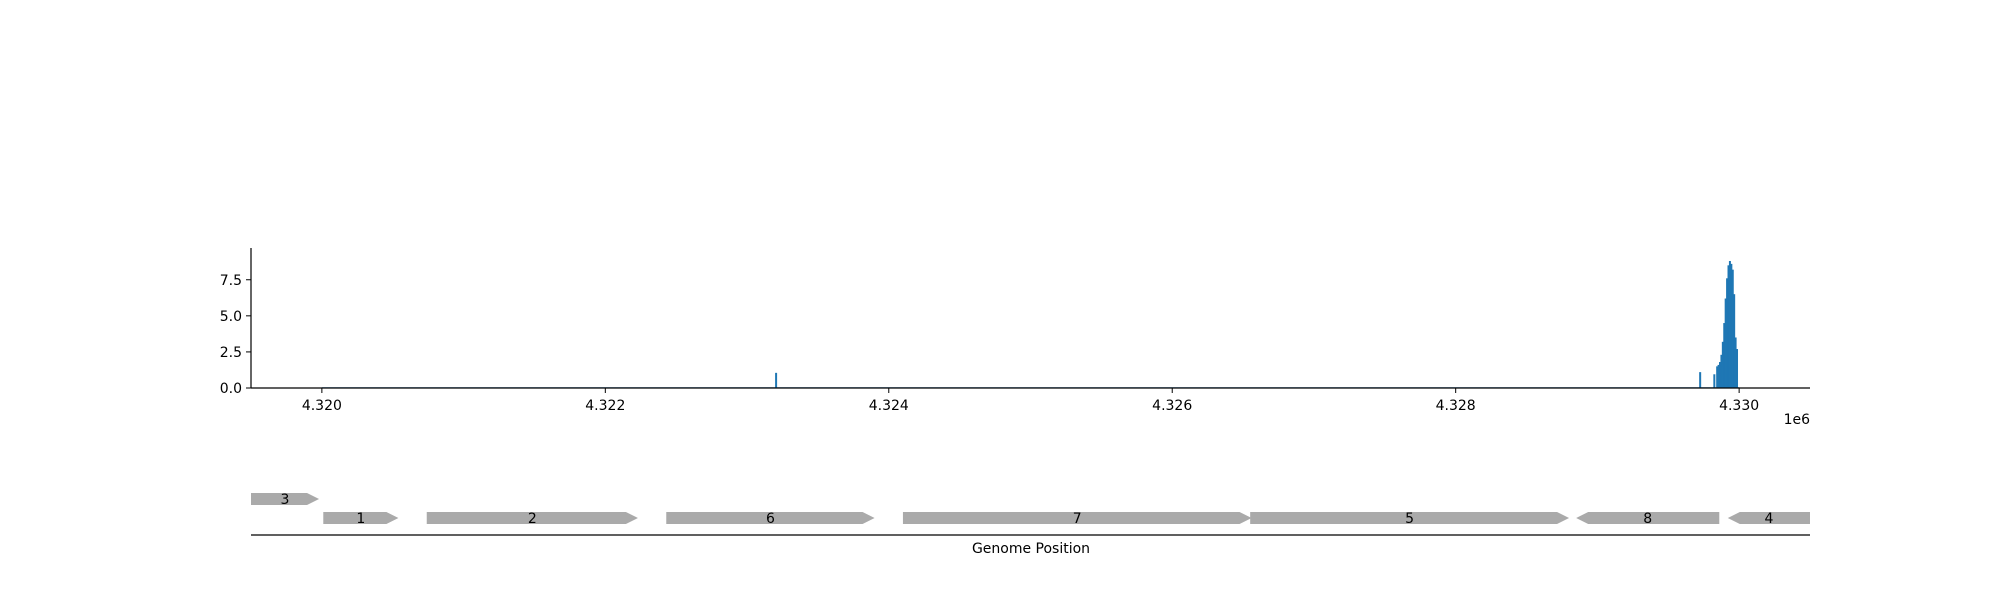 This screenshot has width=2000, height=600. I want to click on x-axis: 4.320 4.322 4.324 4.326 4.328 4.330, so click(1030, 400).